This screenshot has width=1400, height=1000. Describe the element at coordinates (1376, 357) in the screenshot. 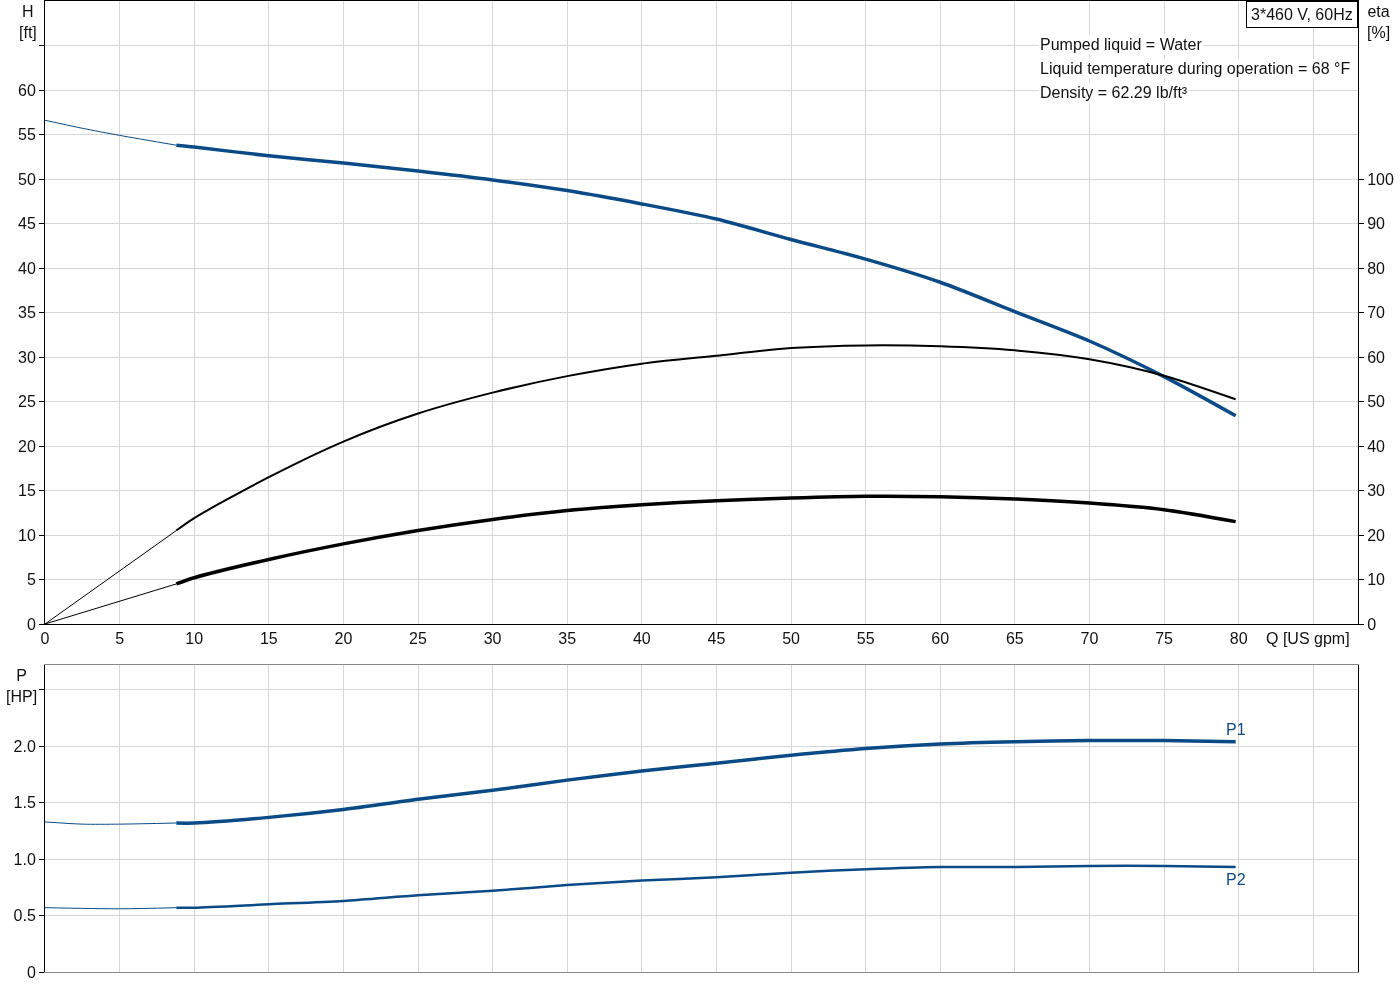

I see `y2-tick-label: 60` at that location.